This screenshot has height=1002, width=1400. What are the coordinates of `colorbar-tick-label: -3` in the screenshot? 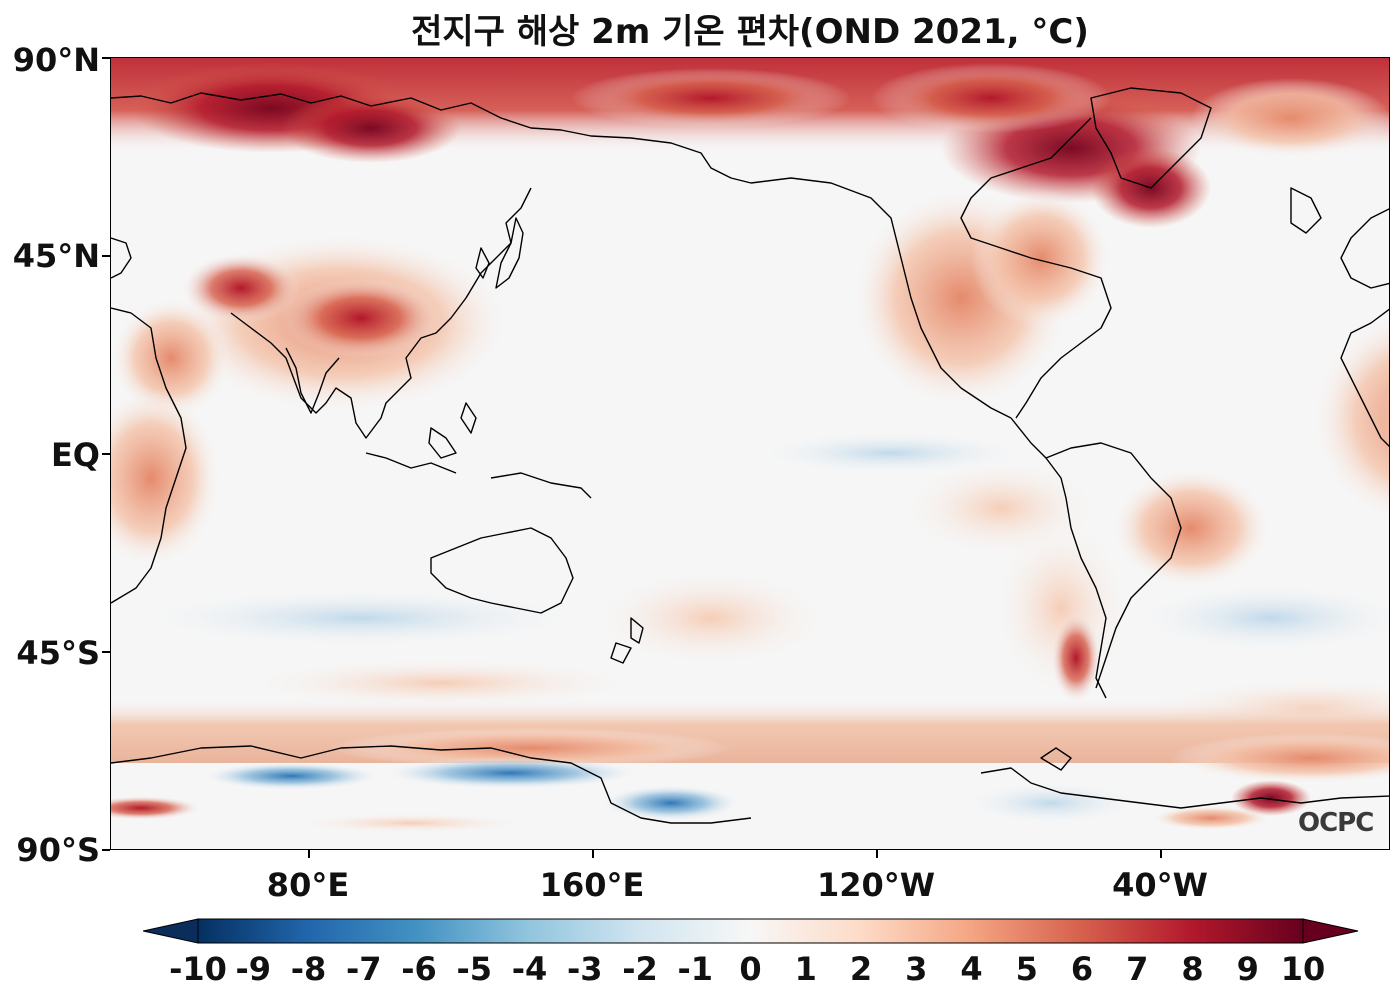 It's located at (584, 969).